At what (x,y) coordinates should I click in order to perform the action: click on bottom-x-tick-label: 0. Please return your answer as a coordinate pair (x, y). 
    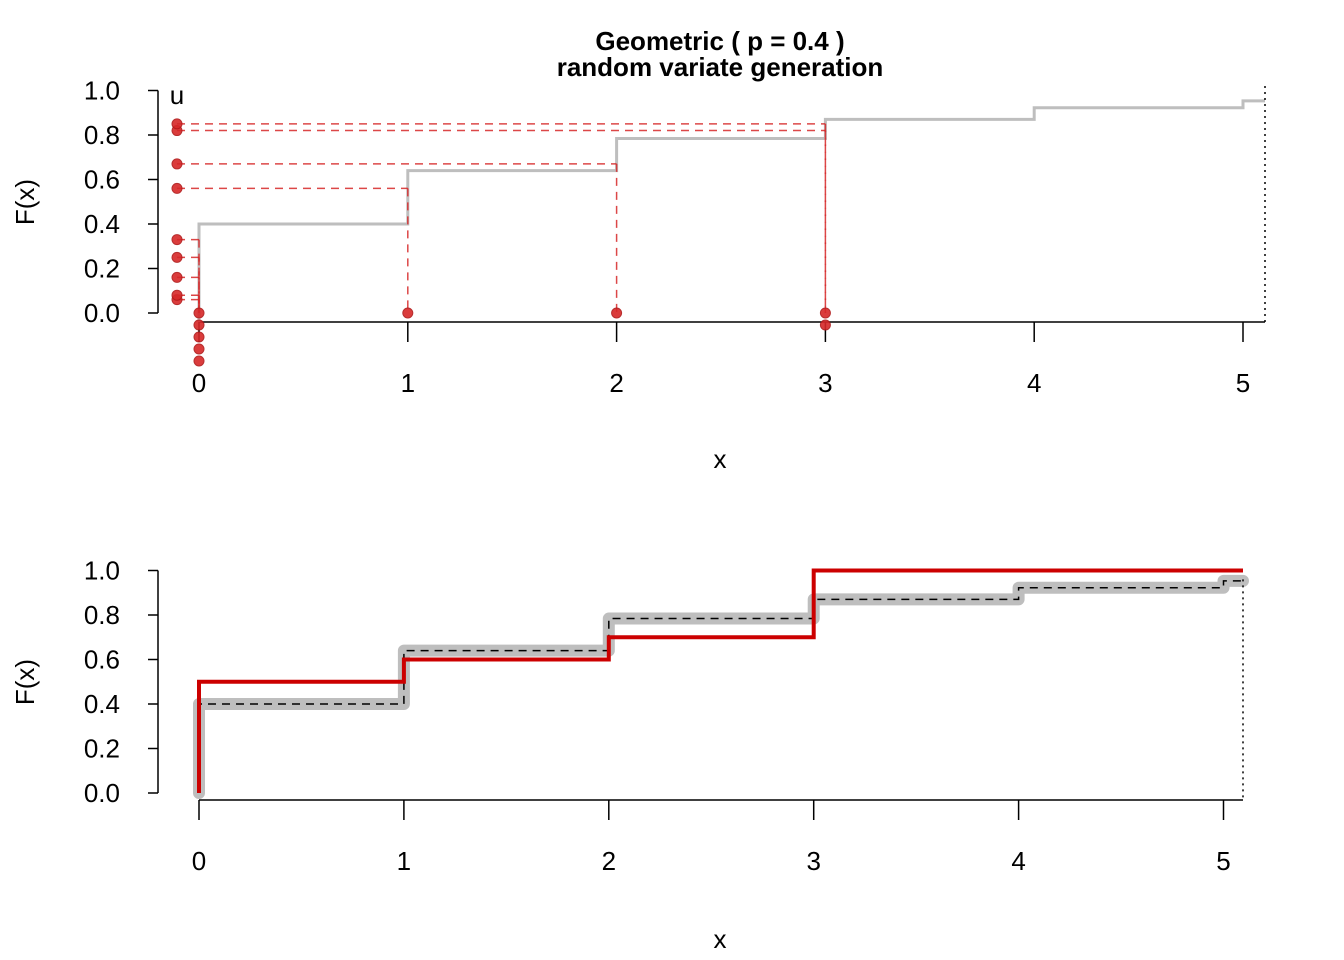
    Looking at the image, I should click on (199, 861).